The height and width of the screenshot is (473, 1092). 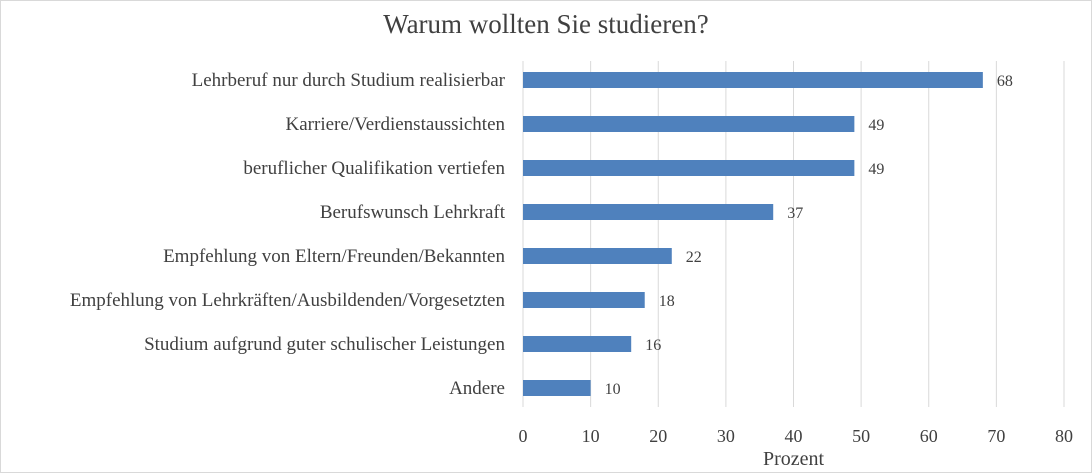 What do you see at coordinates (396, 124) in the screenshot?
I see `category-label: Karriere/Verdienstaussichten` at bounding box center [396, 124].